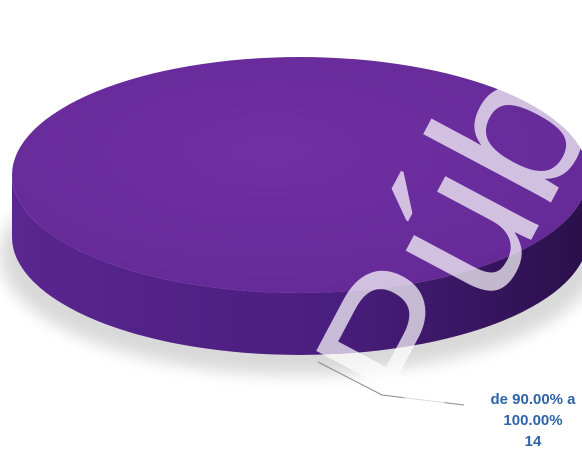  Describe the element at coordinates (391, 383) in the screenshot. I see `leader-line` at that location.